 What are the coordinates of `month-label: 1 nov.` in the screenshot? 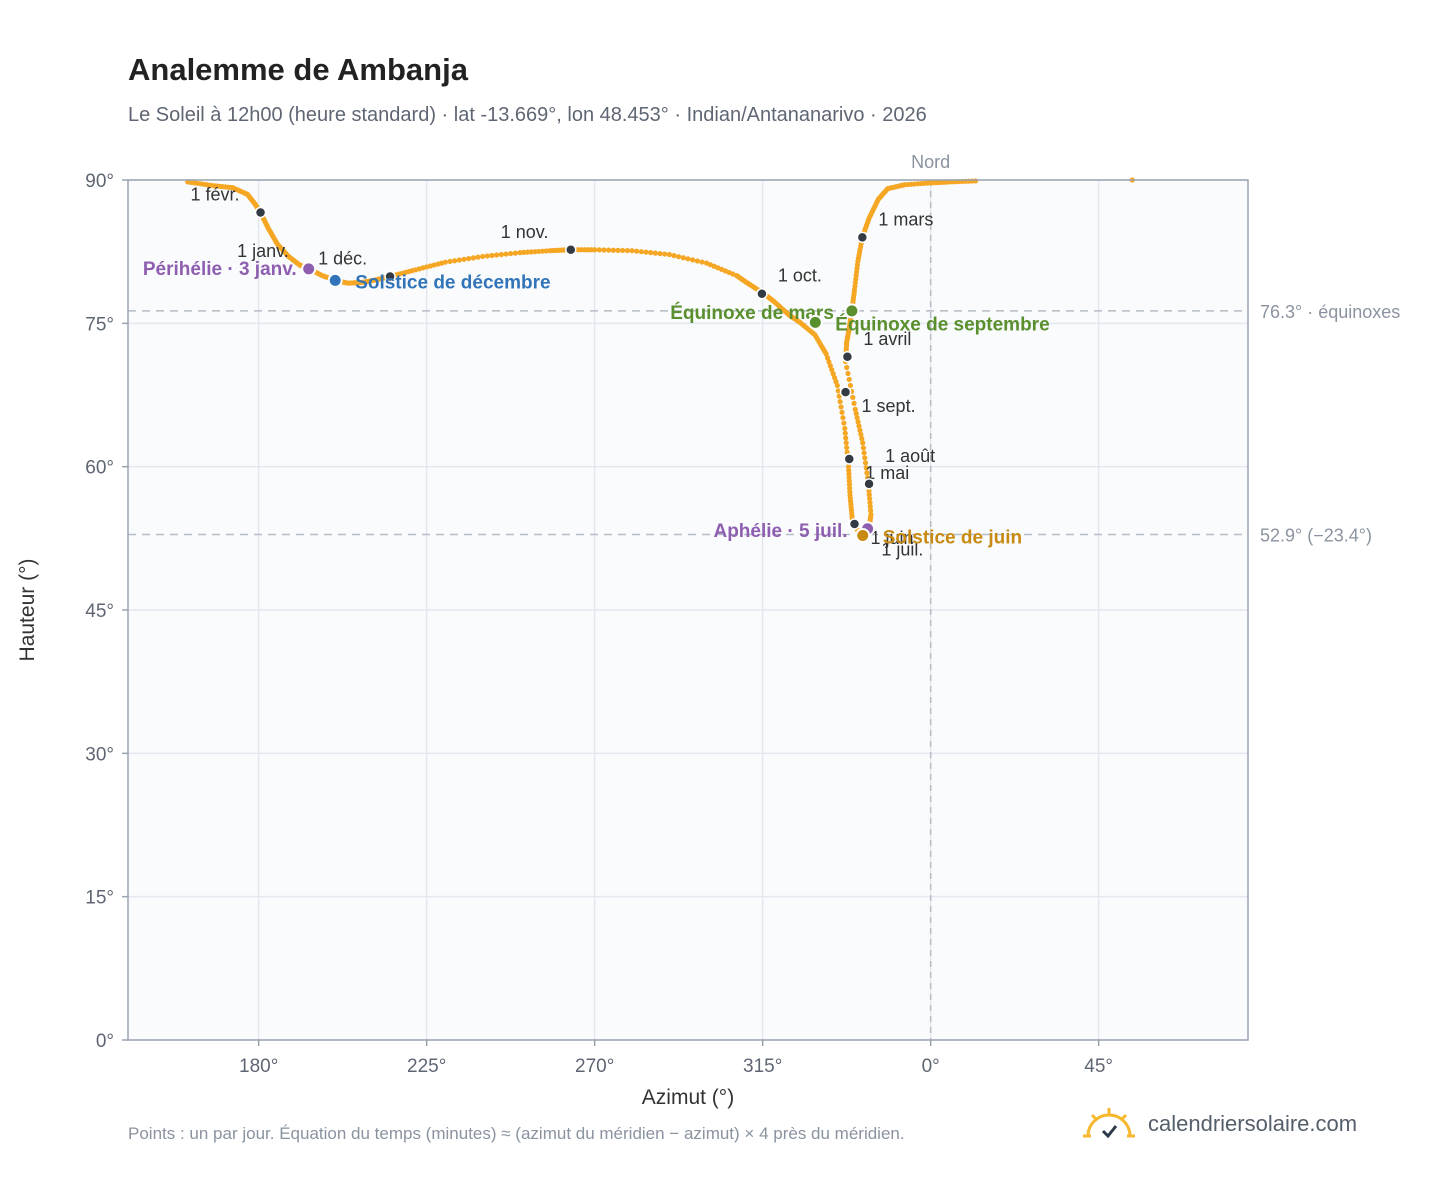 It's located at (525, 232).